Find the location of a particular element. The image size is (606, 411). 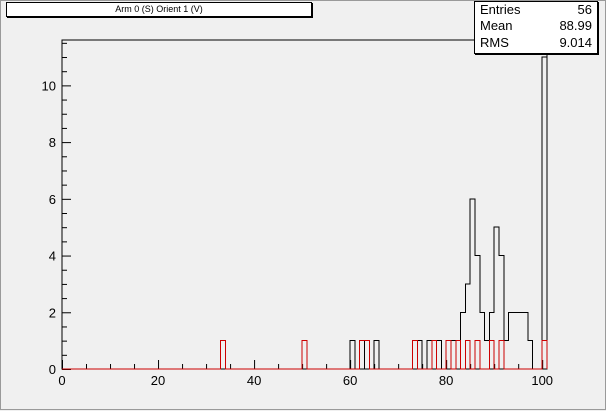

y-tick-label: 0 is located at coordinates (52, 369).